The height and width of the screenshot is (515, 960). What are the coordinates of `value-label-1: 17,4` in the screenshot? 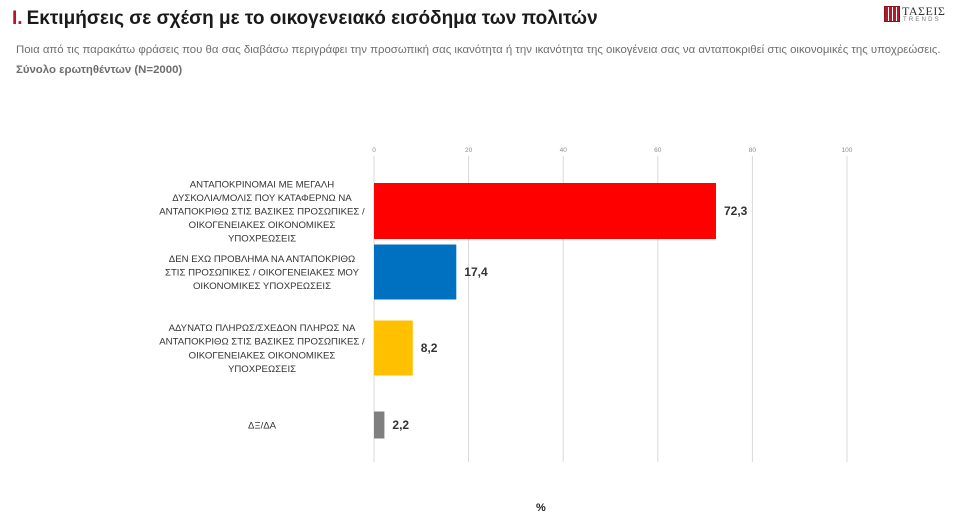 It's located at (476, 272).